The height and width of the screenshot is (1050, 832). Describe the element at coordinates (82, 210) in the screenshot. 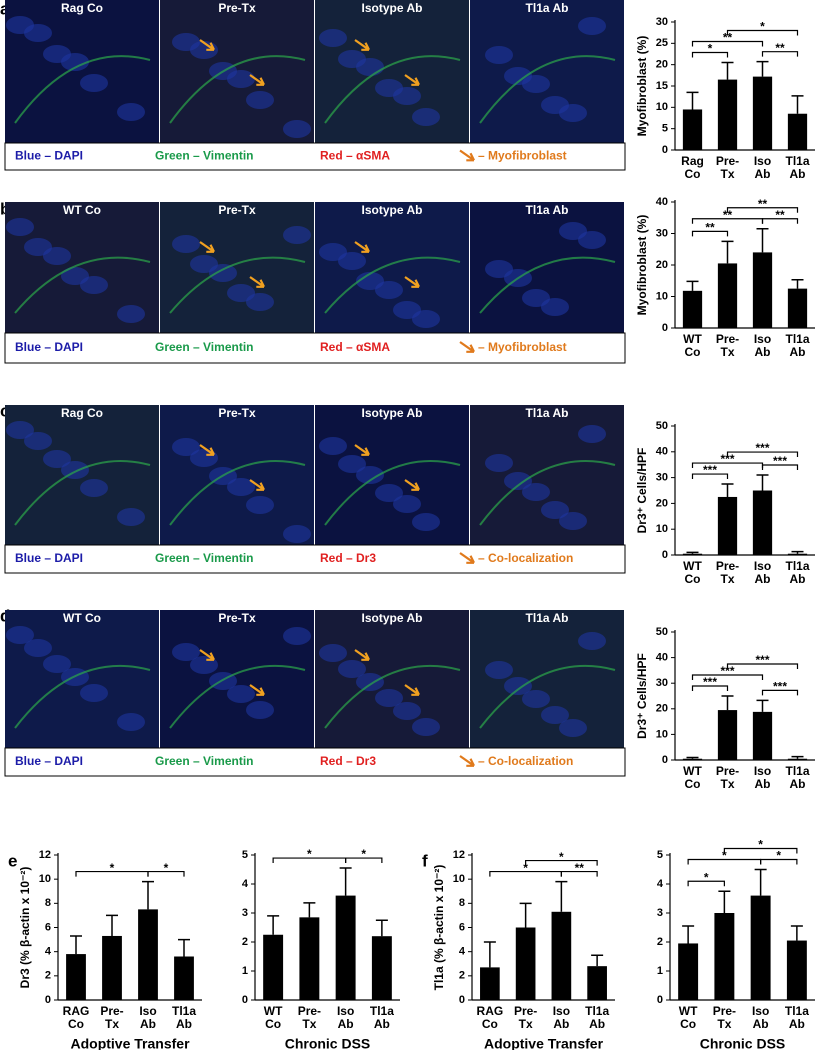

I see `image-label: WT Co` at that location.